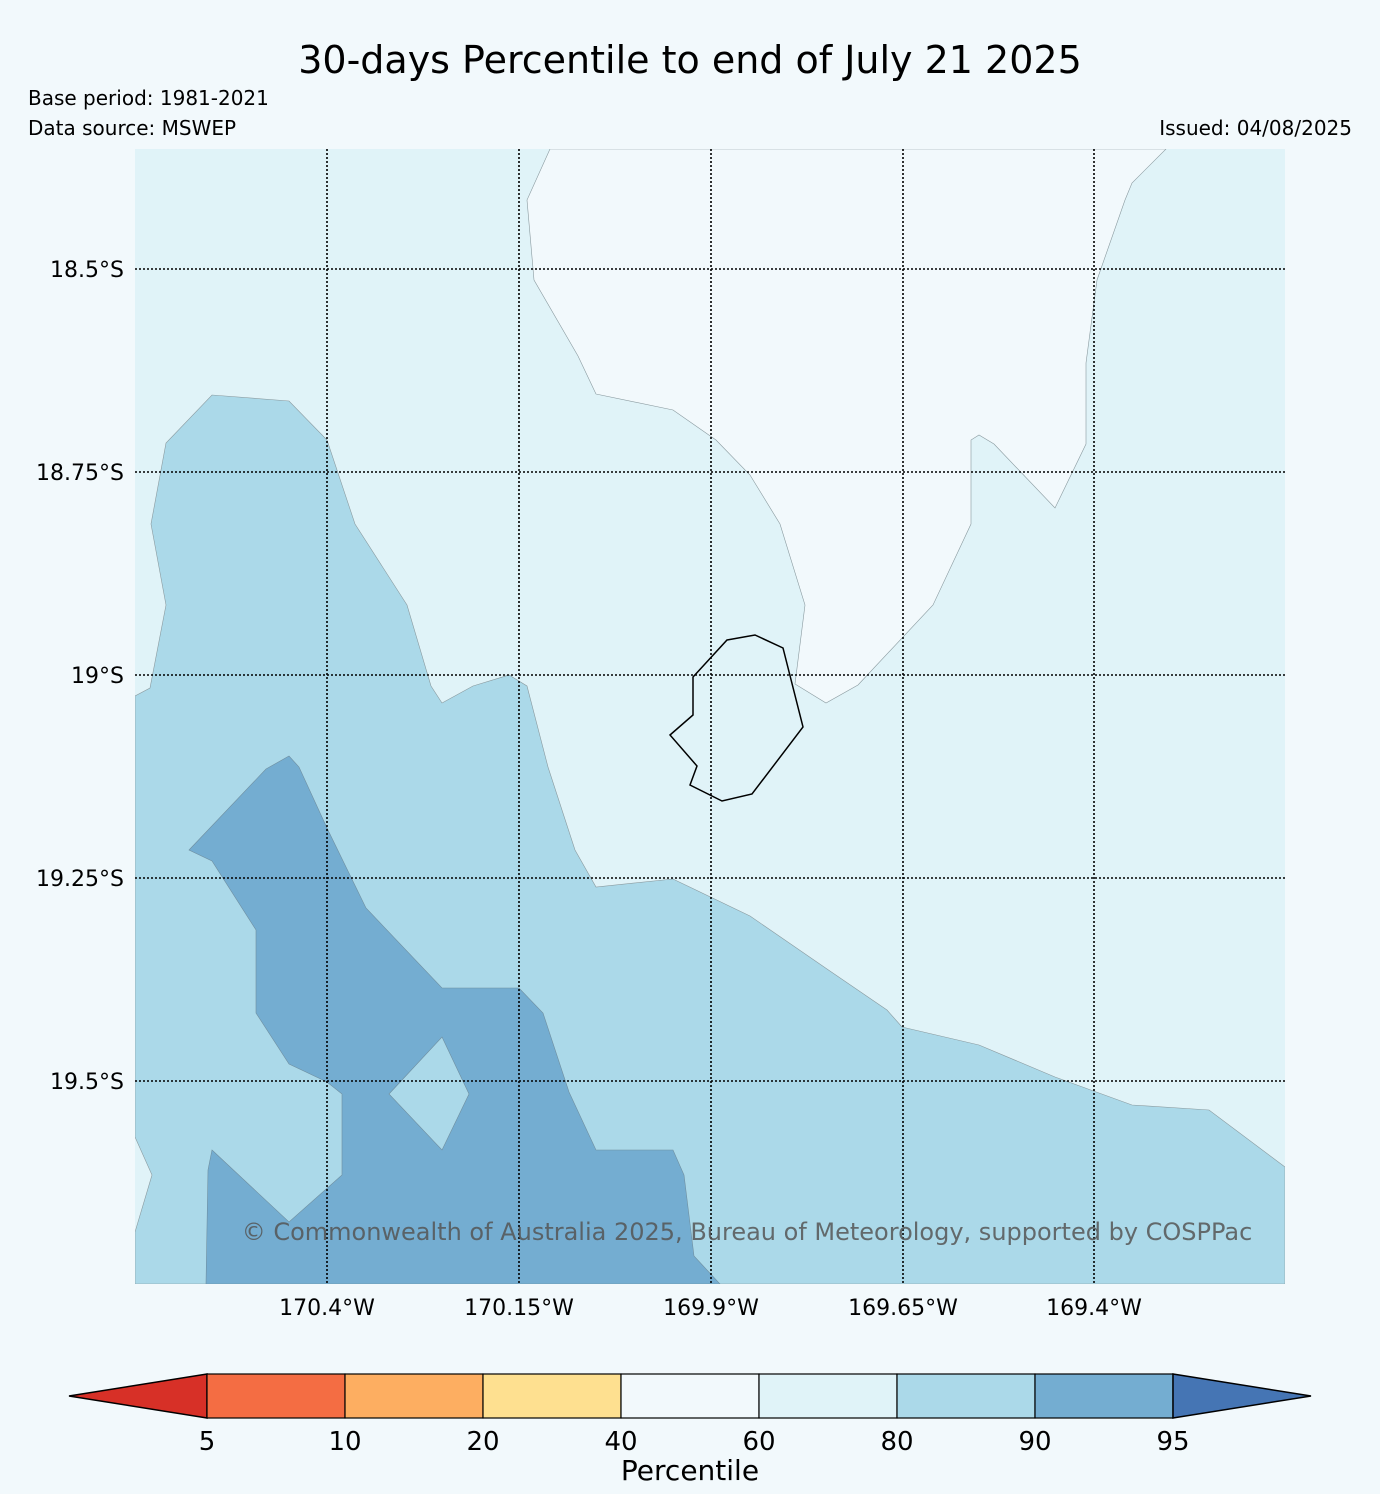 This screenshot has height=1494, width=1380. Describe the element at coordinates (344, 1442) in the screenshot. I see `colorbar-tick-label: 10` at that location.